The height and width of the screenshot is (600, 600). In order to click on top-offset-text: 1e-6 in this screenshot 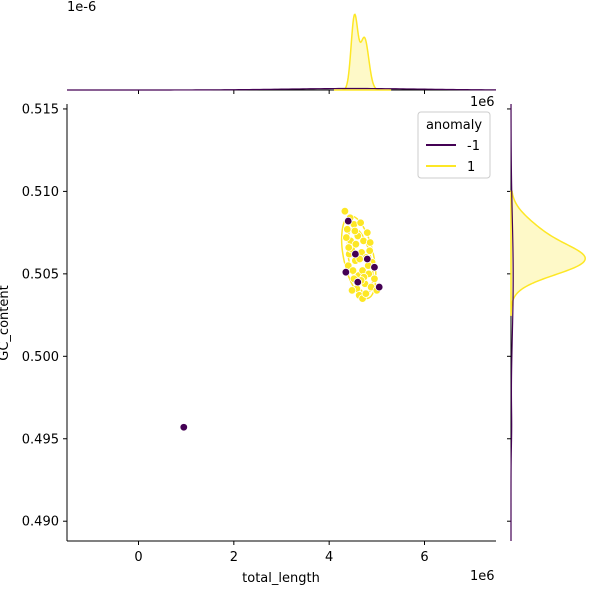, I will do `click(81, 7)`.